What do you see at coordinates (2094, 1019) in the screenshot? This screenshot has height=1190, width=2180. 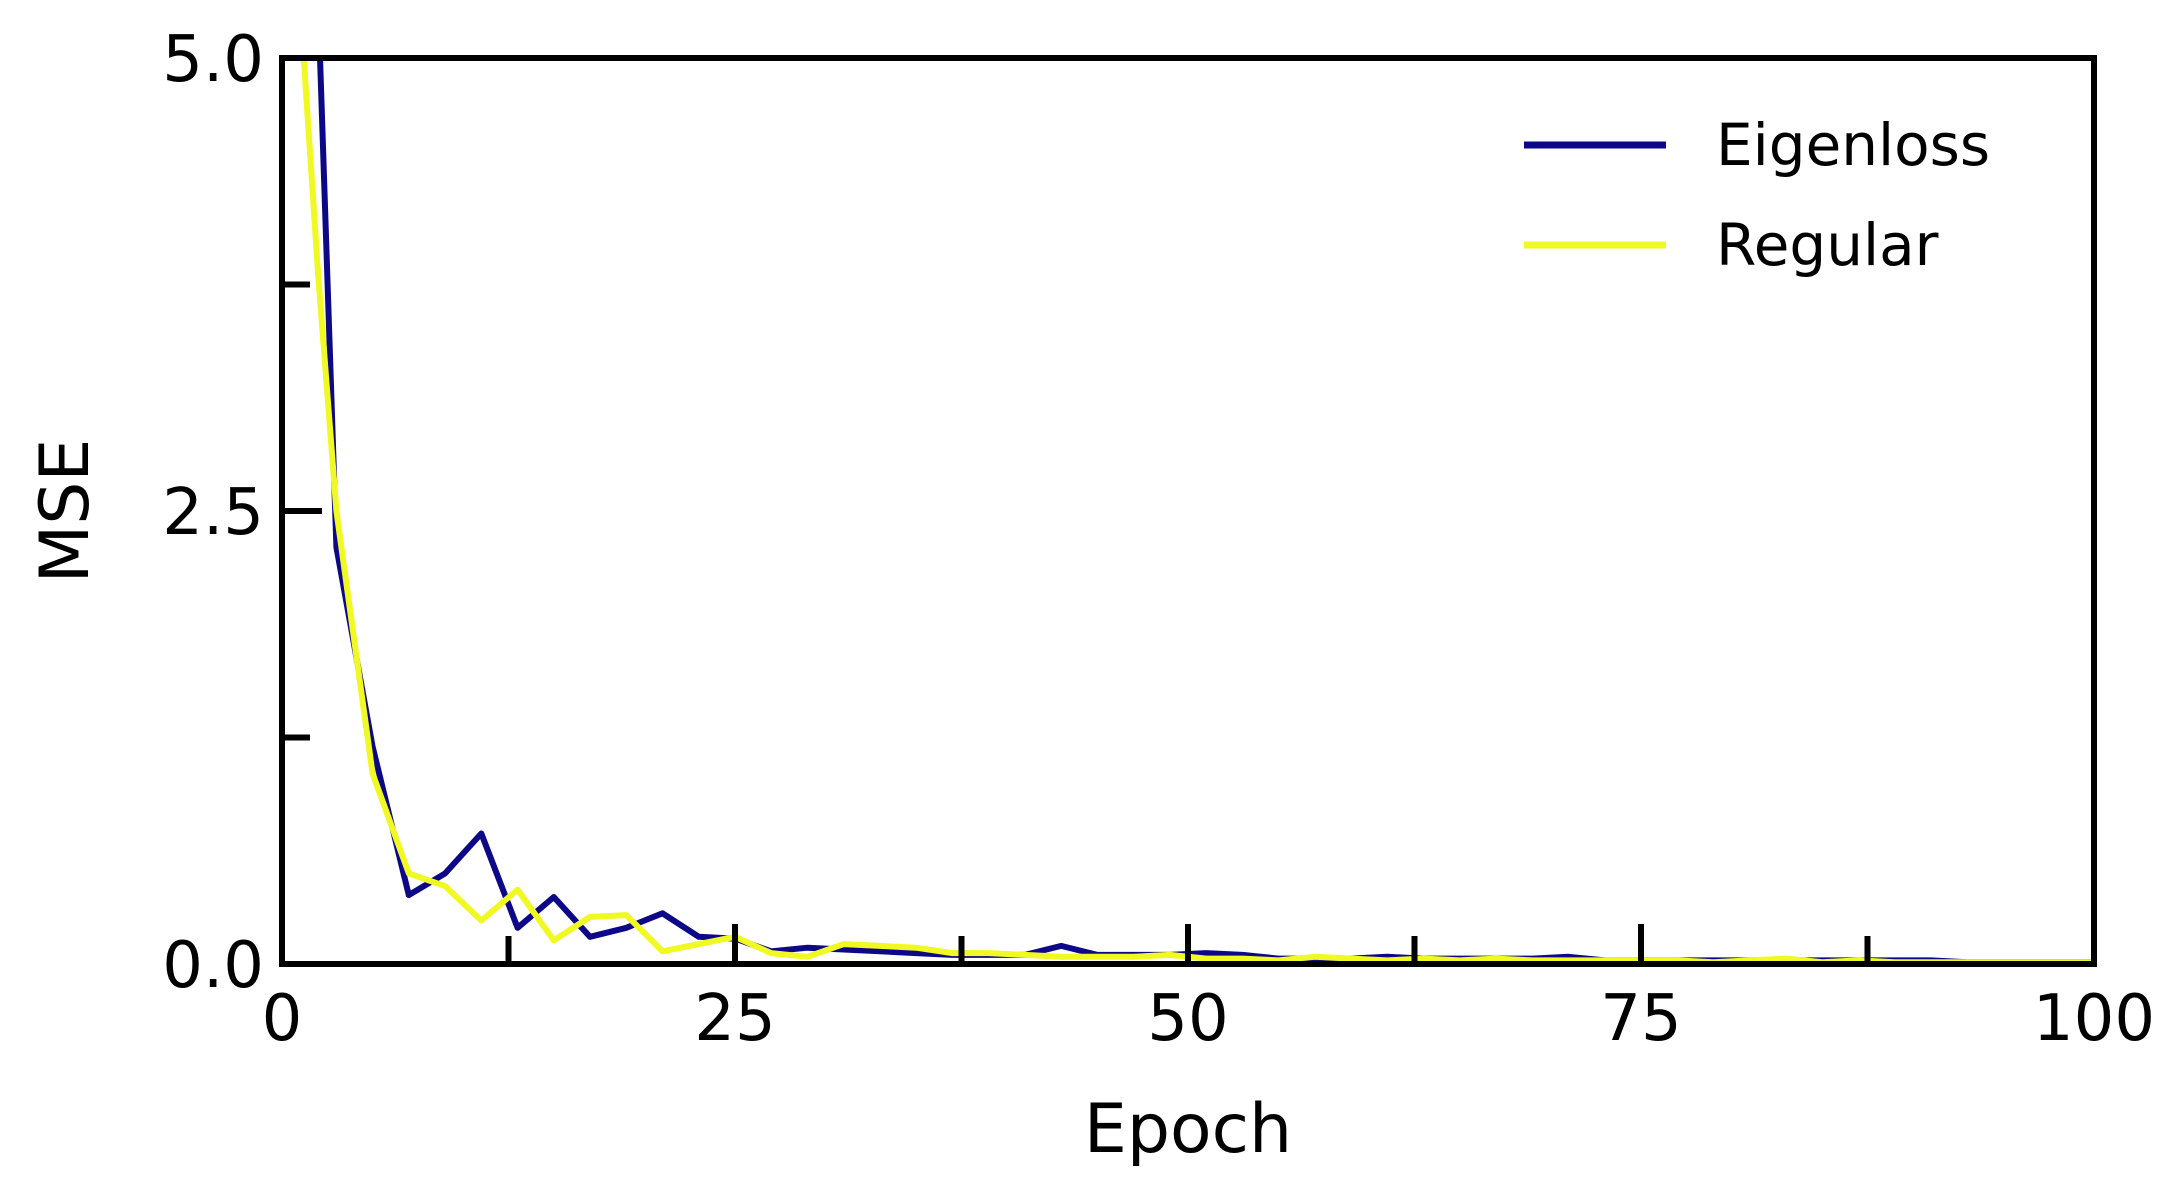 I see `x-tick-label: 100` at bounding box center [2094, 1019].